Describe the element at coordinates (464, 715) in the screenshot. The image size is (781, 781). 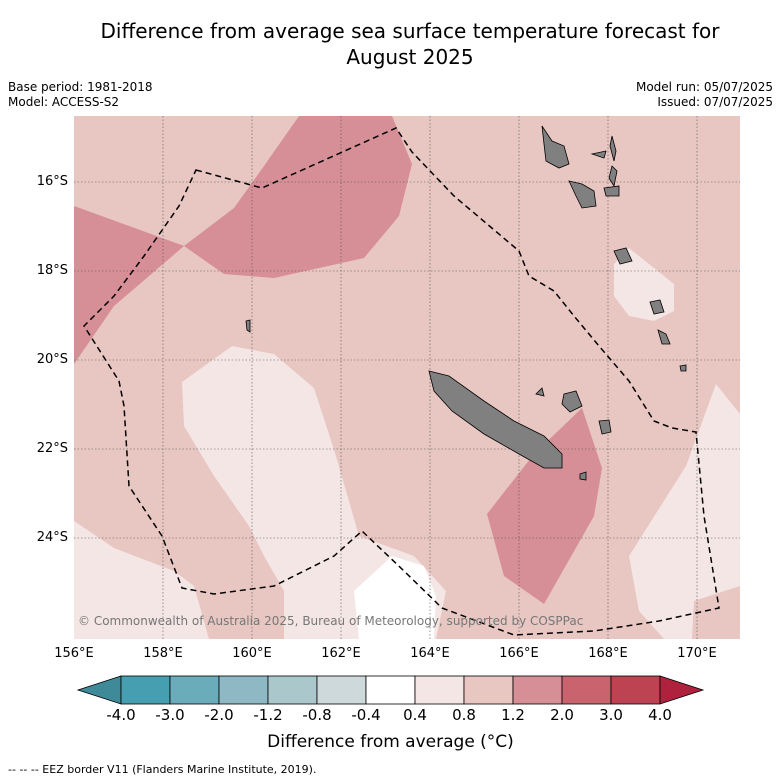
I see `colorbar-tick-label: 0.8` at that location.